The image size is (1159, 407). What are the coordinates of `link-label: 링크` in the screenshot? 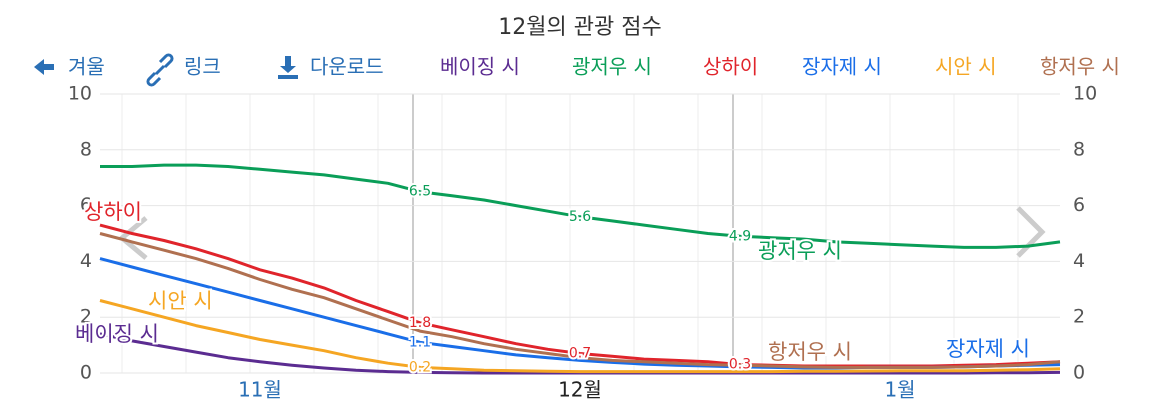 It's located at (202, 67).